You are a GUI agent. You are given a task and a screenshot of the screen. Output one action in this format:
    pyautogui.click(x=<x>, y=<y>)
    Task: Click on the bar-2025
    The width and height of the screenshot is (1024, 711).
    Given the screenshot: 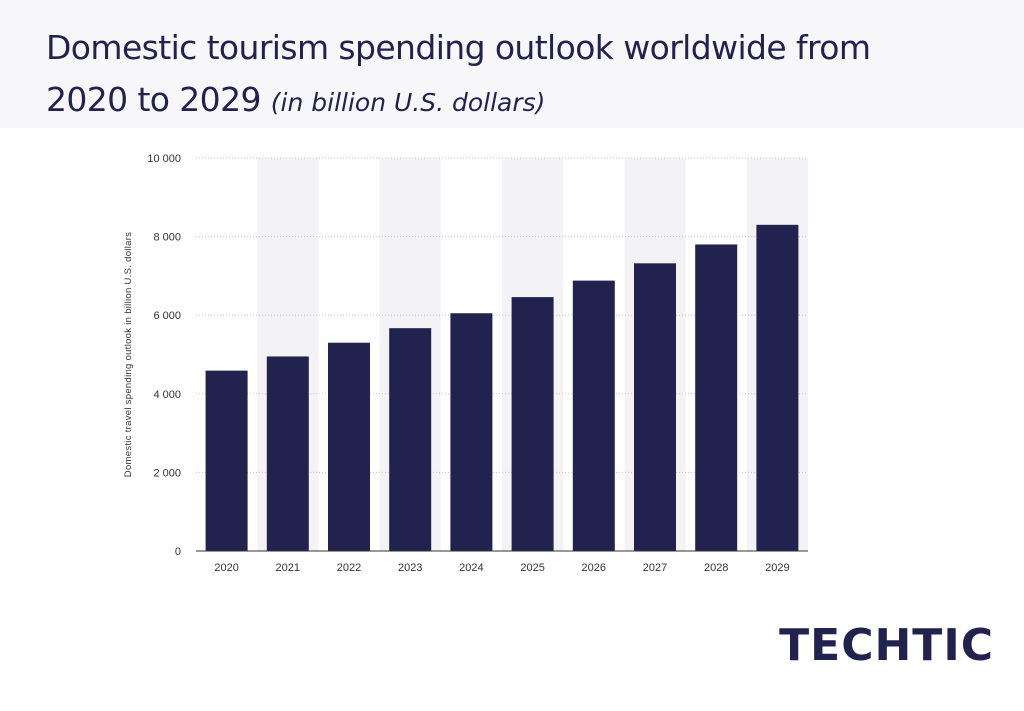 What is the action you would take?
    pyautogui.click(x=532, y=424)
    